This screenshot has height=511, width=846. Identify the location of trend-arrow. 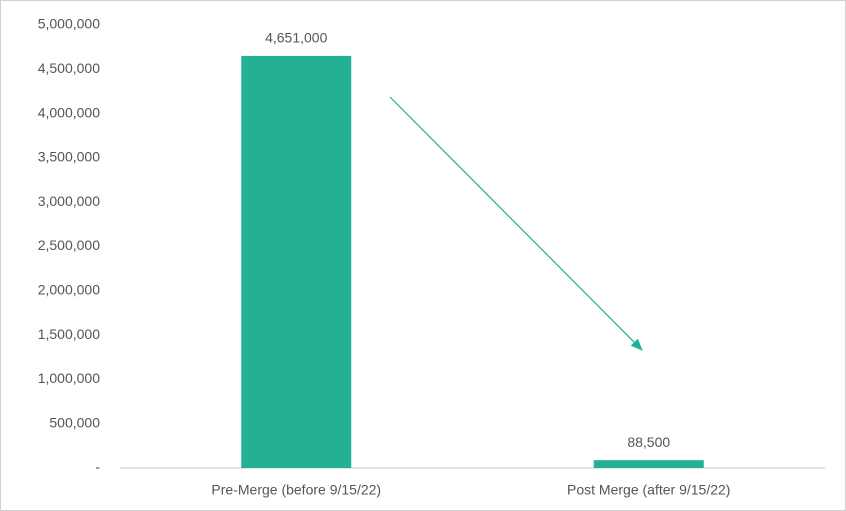
(516, 223).